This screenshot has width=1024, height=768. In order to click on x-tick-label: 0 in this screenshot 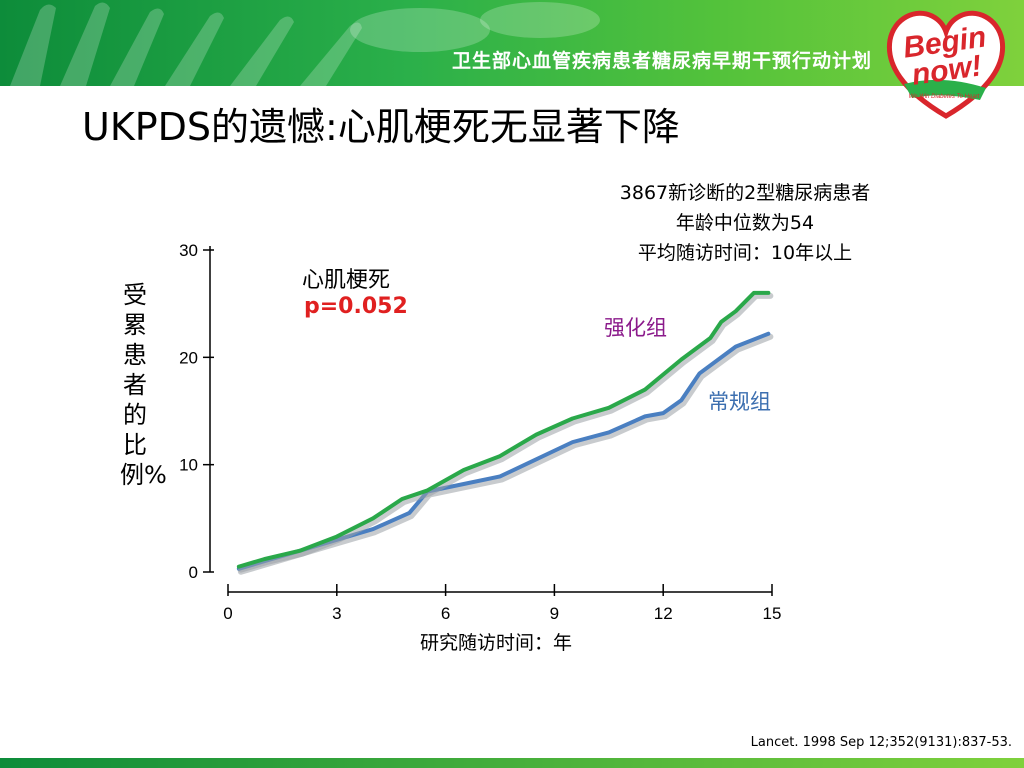, I will do `click(227, 613)`.